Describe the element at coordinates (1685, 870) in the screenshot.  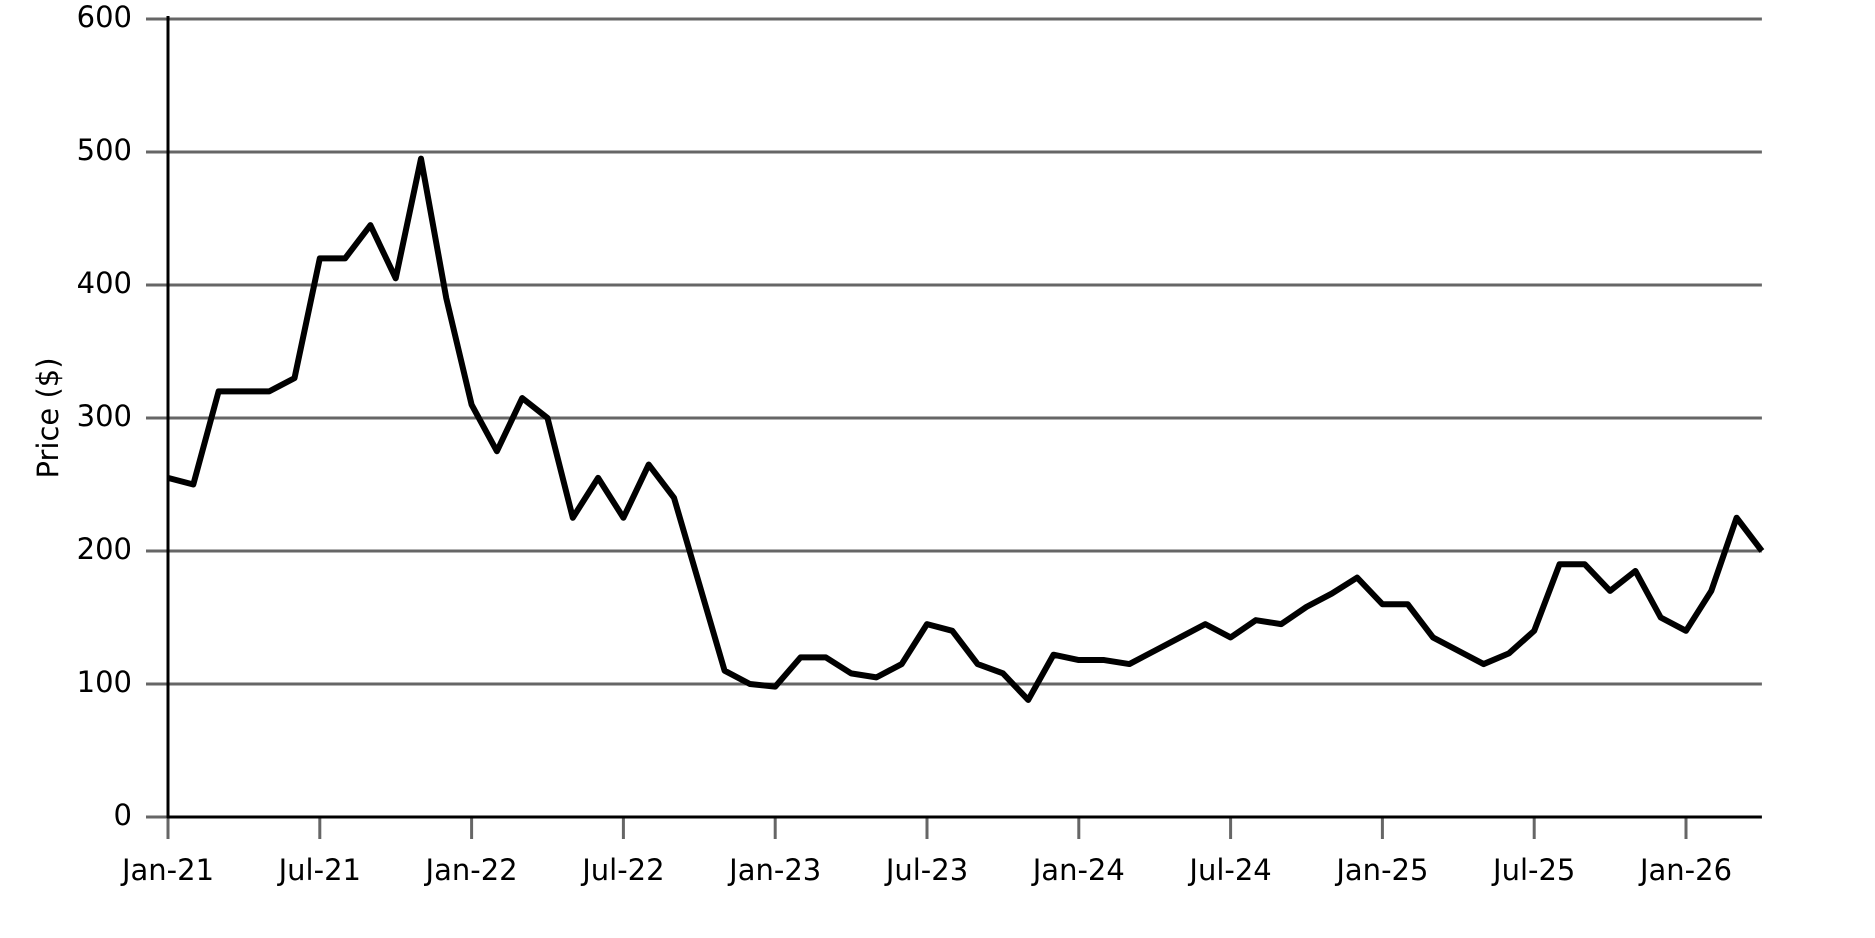
I see `x-tick-label: Jan-26` at that location.